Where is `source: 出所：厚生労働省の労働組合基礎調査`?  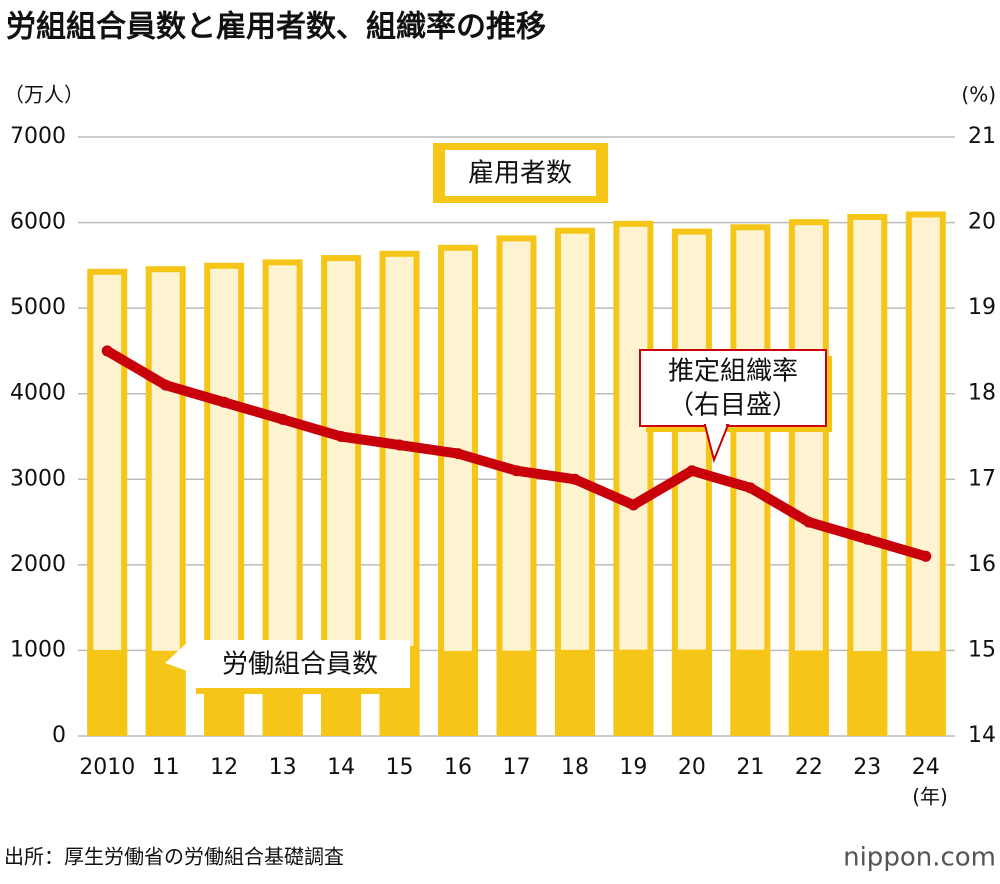 source: 出所：厚生労働省の労働組合基礎調査 is located at coordinates (174, 857).